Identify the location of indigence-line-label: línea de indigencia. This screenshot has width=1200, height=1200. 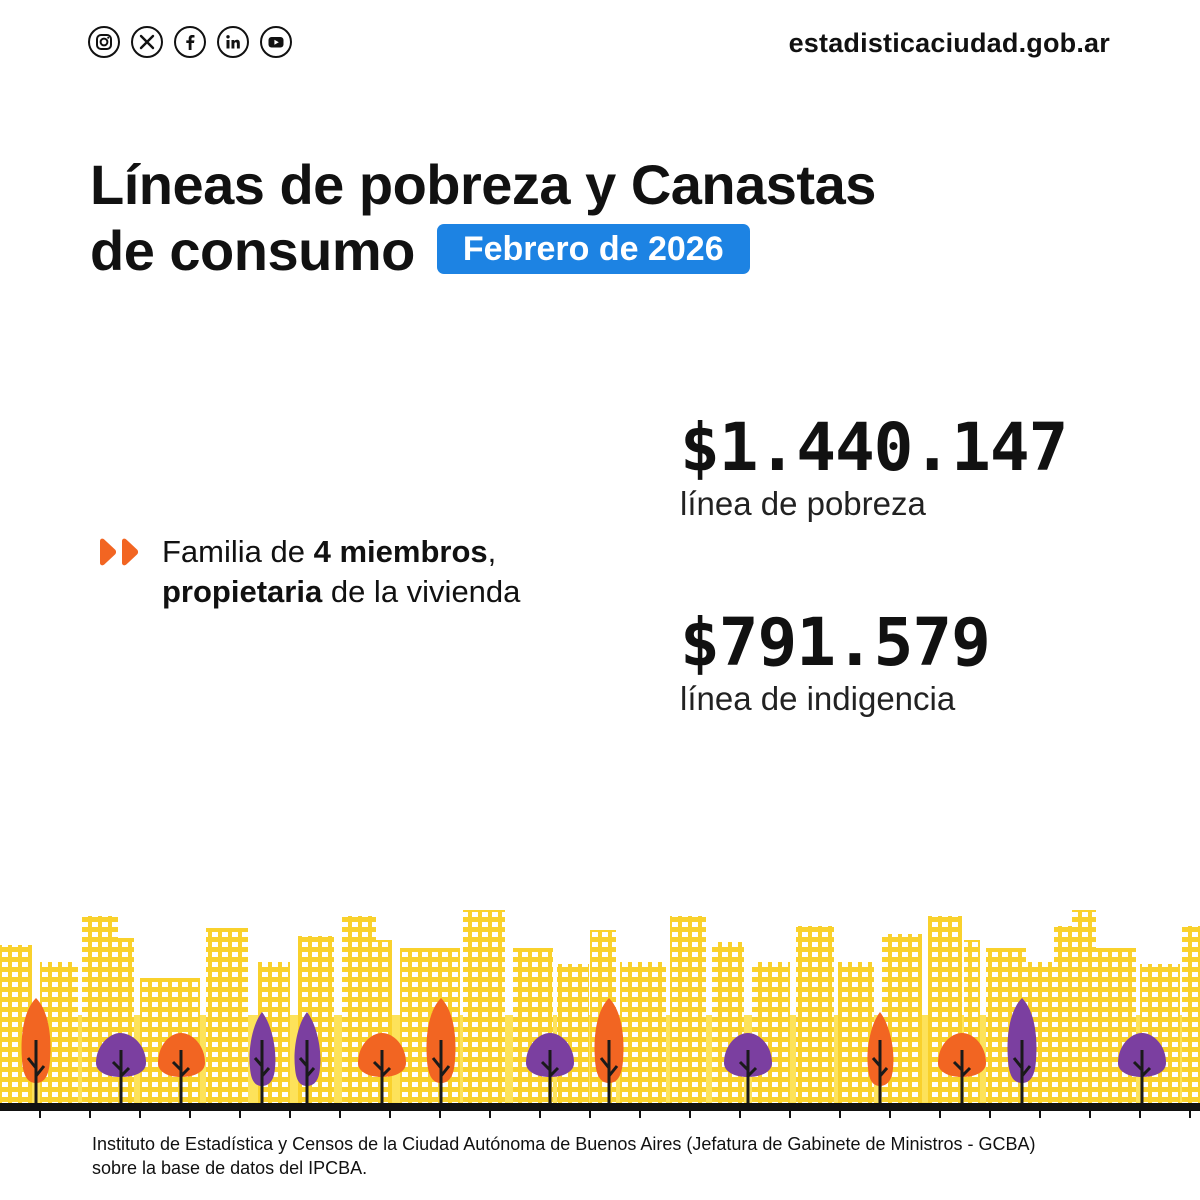
(818, 698).